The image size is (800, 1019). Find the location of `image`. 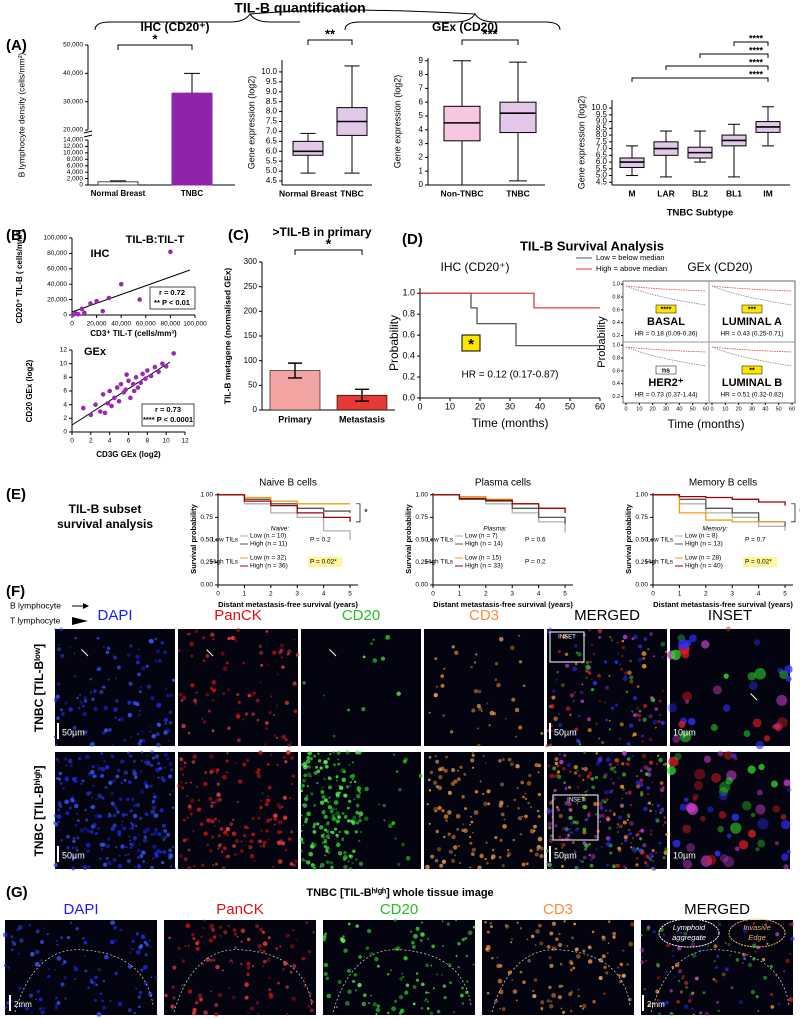

image is located at coordinates (558, 967).